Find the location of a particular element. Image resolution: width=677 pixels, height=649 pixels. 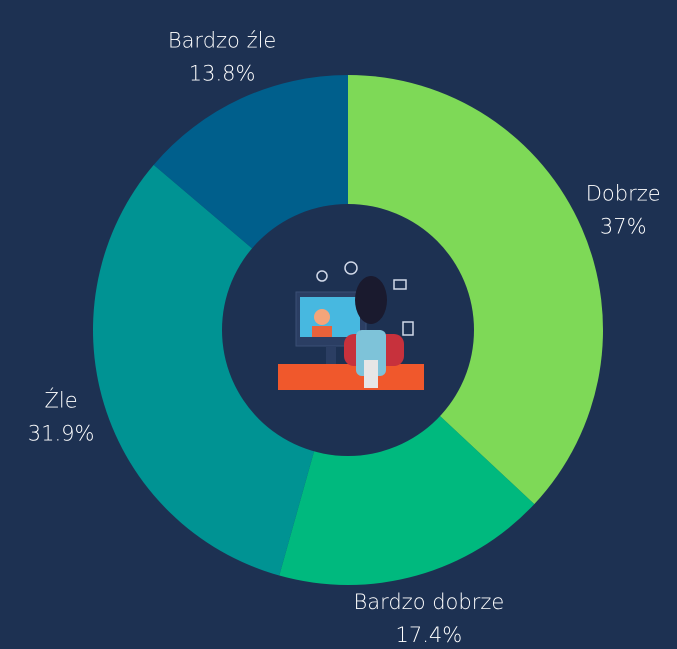

slice-value-label: 31.9% is located at coordinates (61, 434).